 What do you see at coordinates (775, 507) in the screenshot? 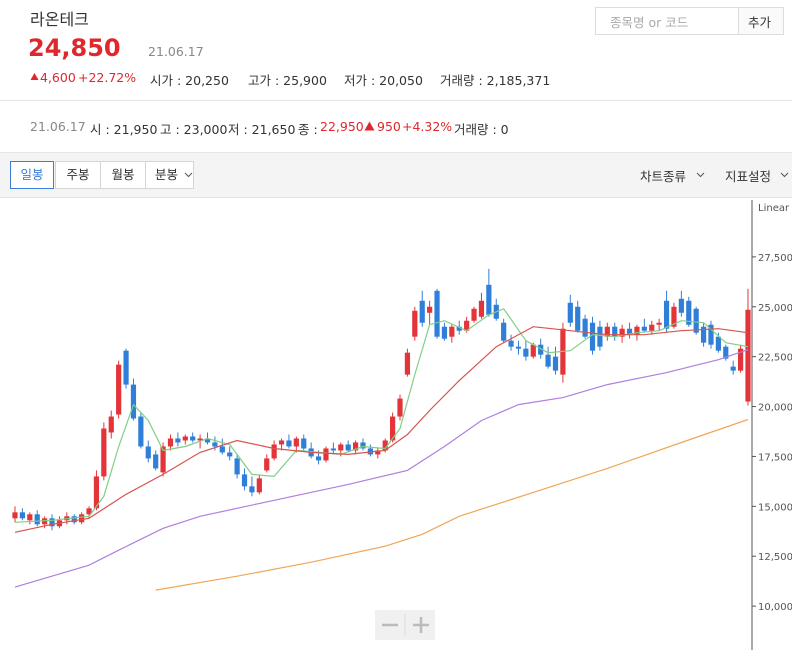
I see `y-tick-label: 15,000` at bounding box center [775, 507].